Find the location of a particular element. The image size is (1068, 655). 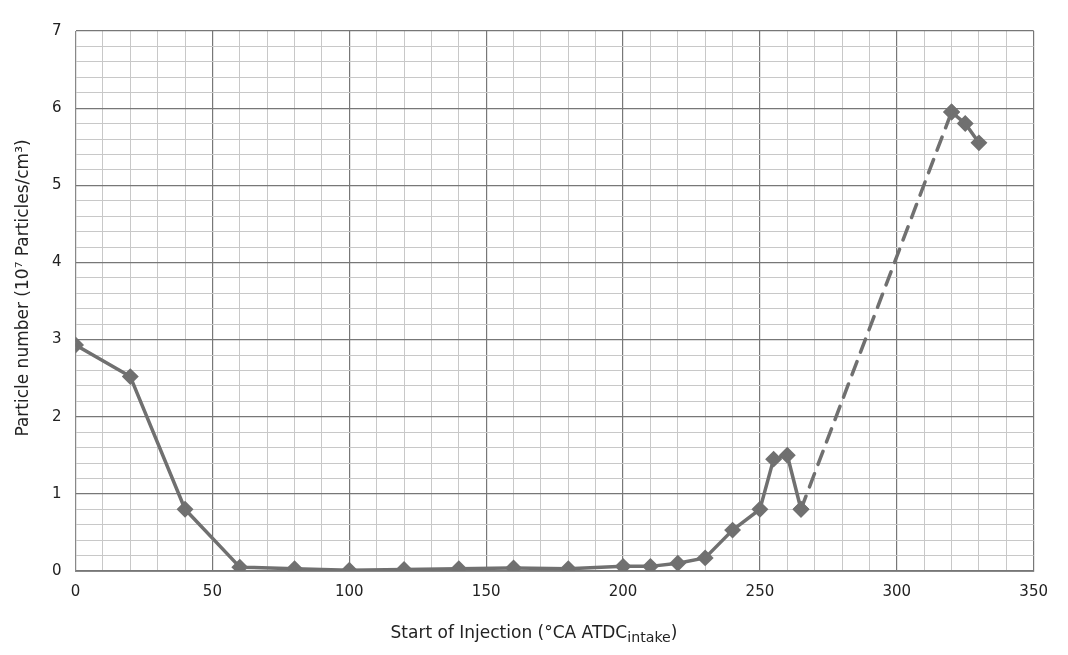

x-tick-label: 350 is located at coordinates (1034, 590).